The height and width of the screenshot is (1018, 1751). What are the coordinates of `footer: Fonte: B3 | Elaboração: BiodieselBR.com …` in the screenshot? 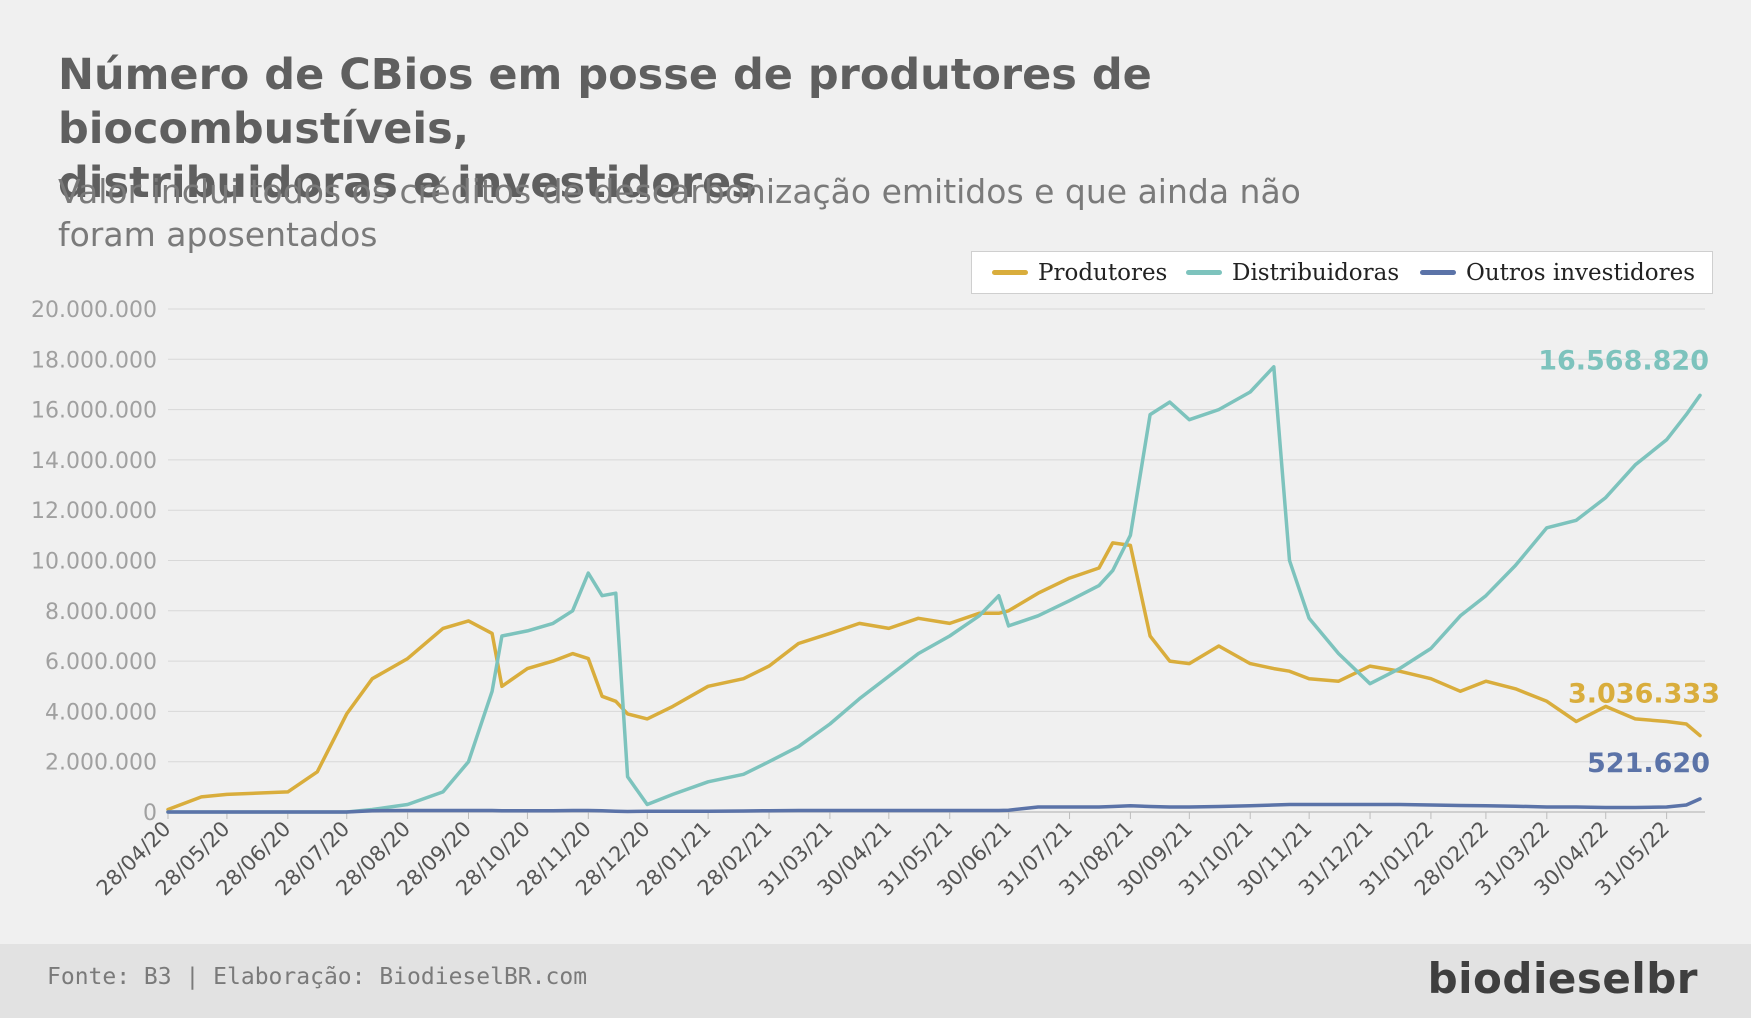 It's located at (875, 981).